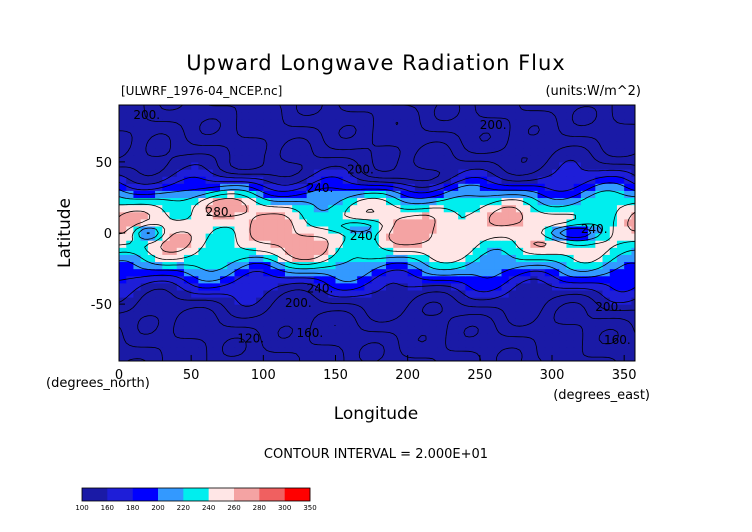 This screenshot has width=752, height=532. Describe the element at coordinates (320, 188) in the screenshot. I see `contour-label: 240.` at that location.